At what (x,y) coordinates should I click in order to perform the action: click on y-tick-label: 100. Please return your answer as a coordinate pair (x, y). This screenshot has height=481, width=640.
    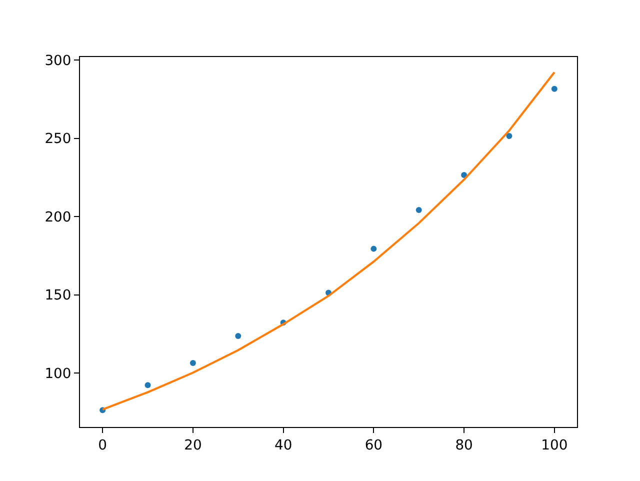
    Looking at the image, I should click on (58, 374).